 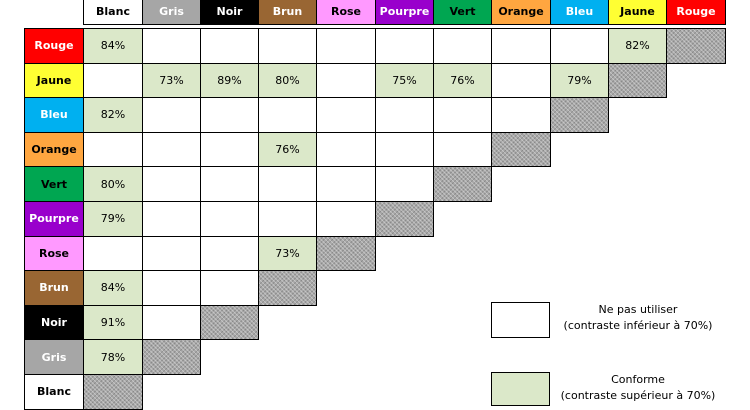 I want to click on row-header-bleu: Bleu, so click(x=54, y=115).